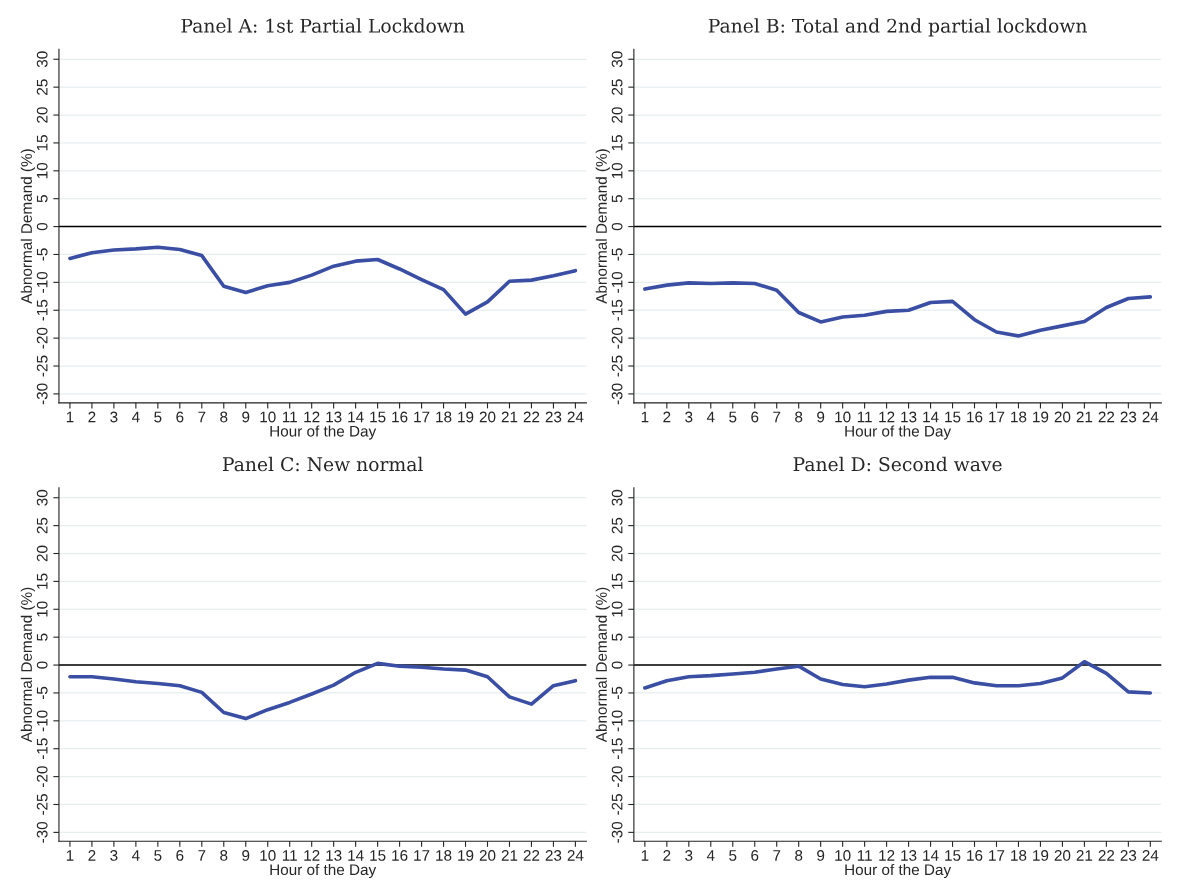 This screenshot has width=1179, height=895. What do you see at coordinates (114, 855) in the screenshot?
I see `x-tick-label: 3` at bounding box center [114, 855].